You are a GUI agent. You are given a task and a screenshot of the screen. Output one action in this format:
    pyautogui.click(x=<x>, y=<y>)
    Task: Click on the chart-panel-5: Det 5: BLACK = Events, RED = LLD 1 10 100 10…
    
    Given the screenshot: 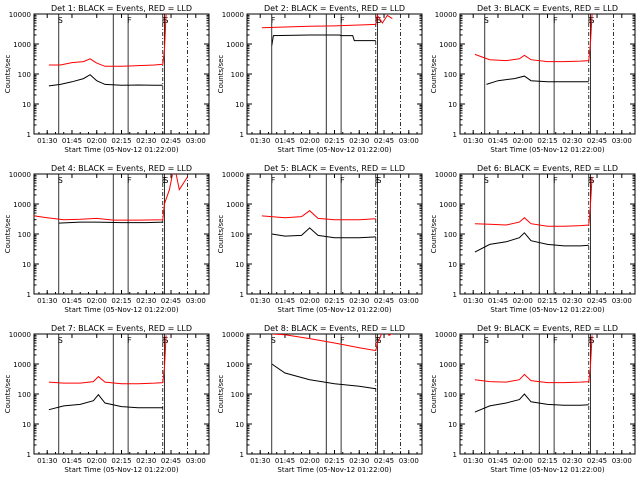 What is the action you would take?
    pyautogui.click(x=320, y=239)
    